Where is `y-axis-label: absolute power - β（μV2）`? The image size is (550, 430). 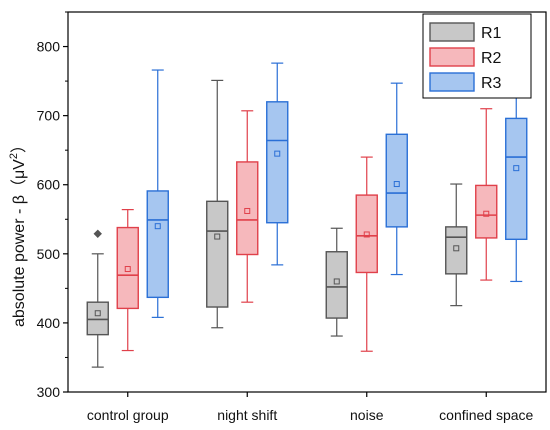 y-axis-label: absolute power - β（μV2） is located at coordinates (18, 232).